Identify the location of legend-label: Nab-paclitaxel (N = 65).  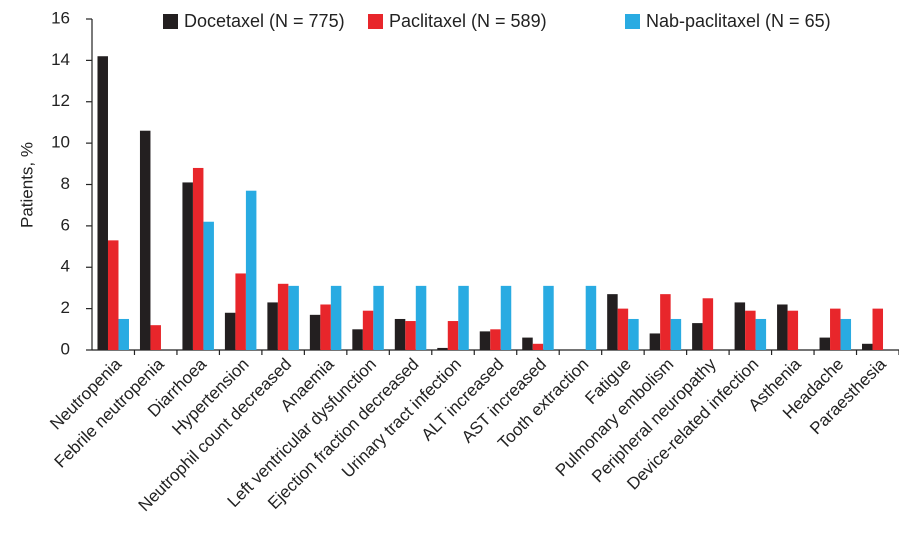
(738, 21).